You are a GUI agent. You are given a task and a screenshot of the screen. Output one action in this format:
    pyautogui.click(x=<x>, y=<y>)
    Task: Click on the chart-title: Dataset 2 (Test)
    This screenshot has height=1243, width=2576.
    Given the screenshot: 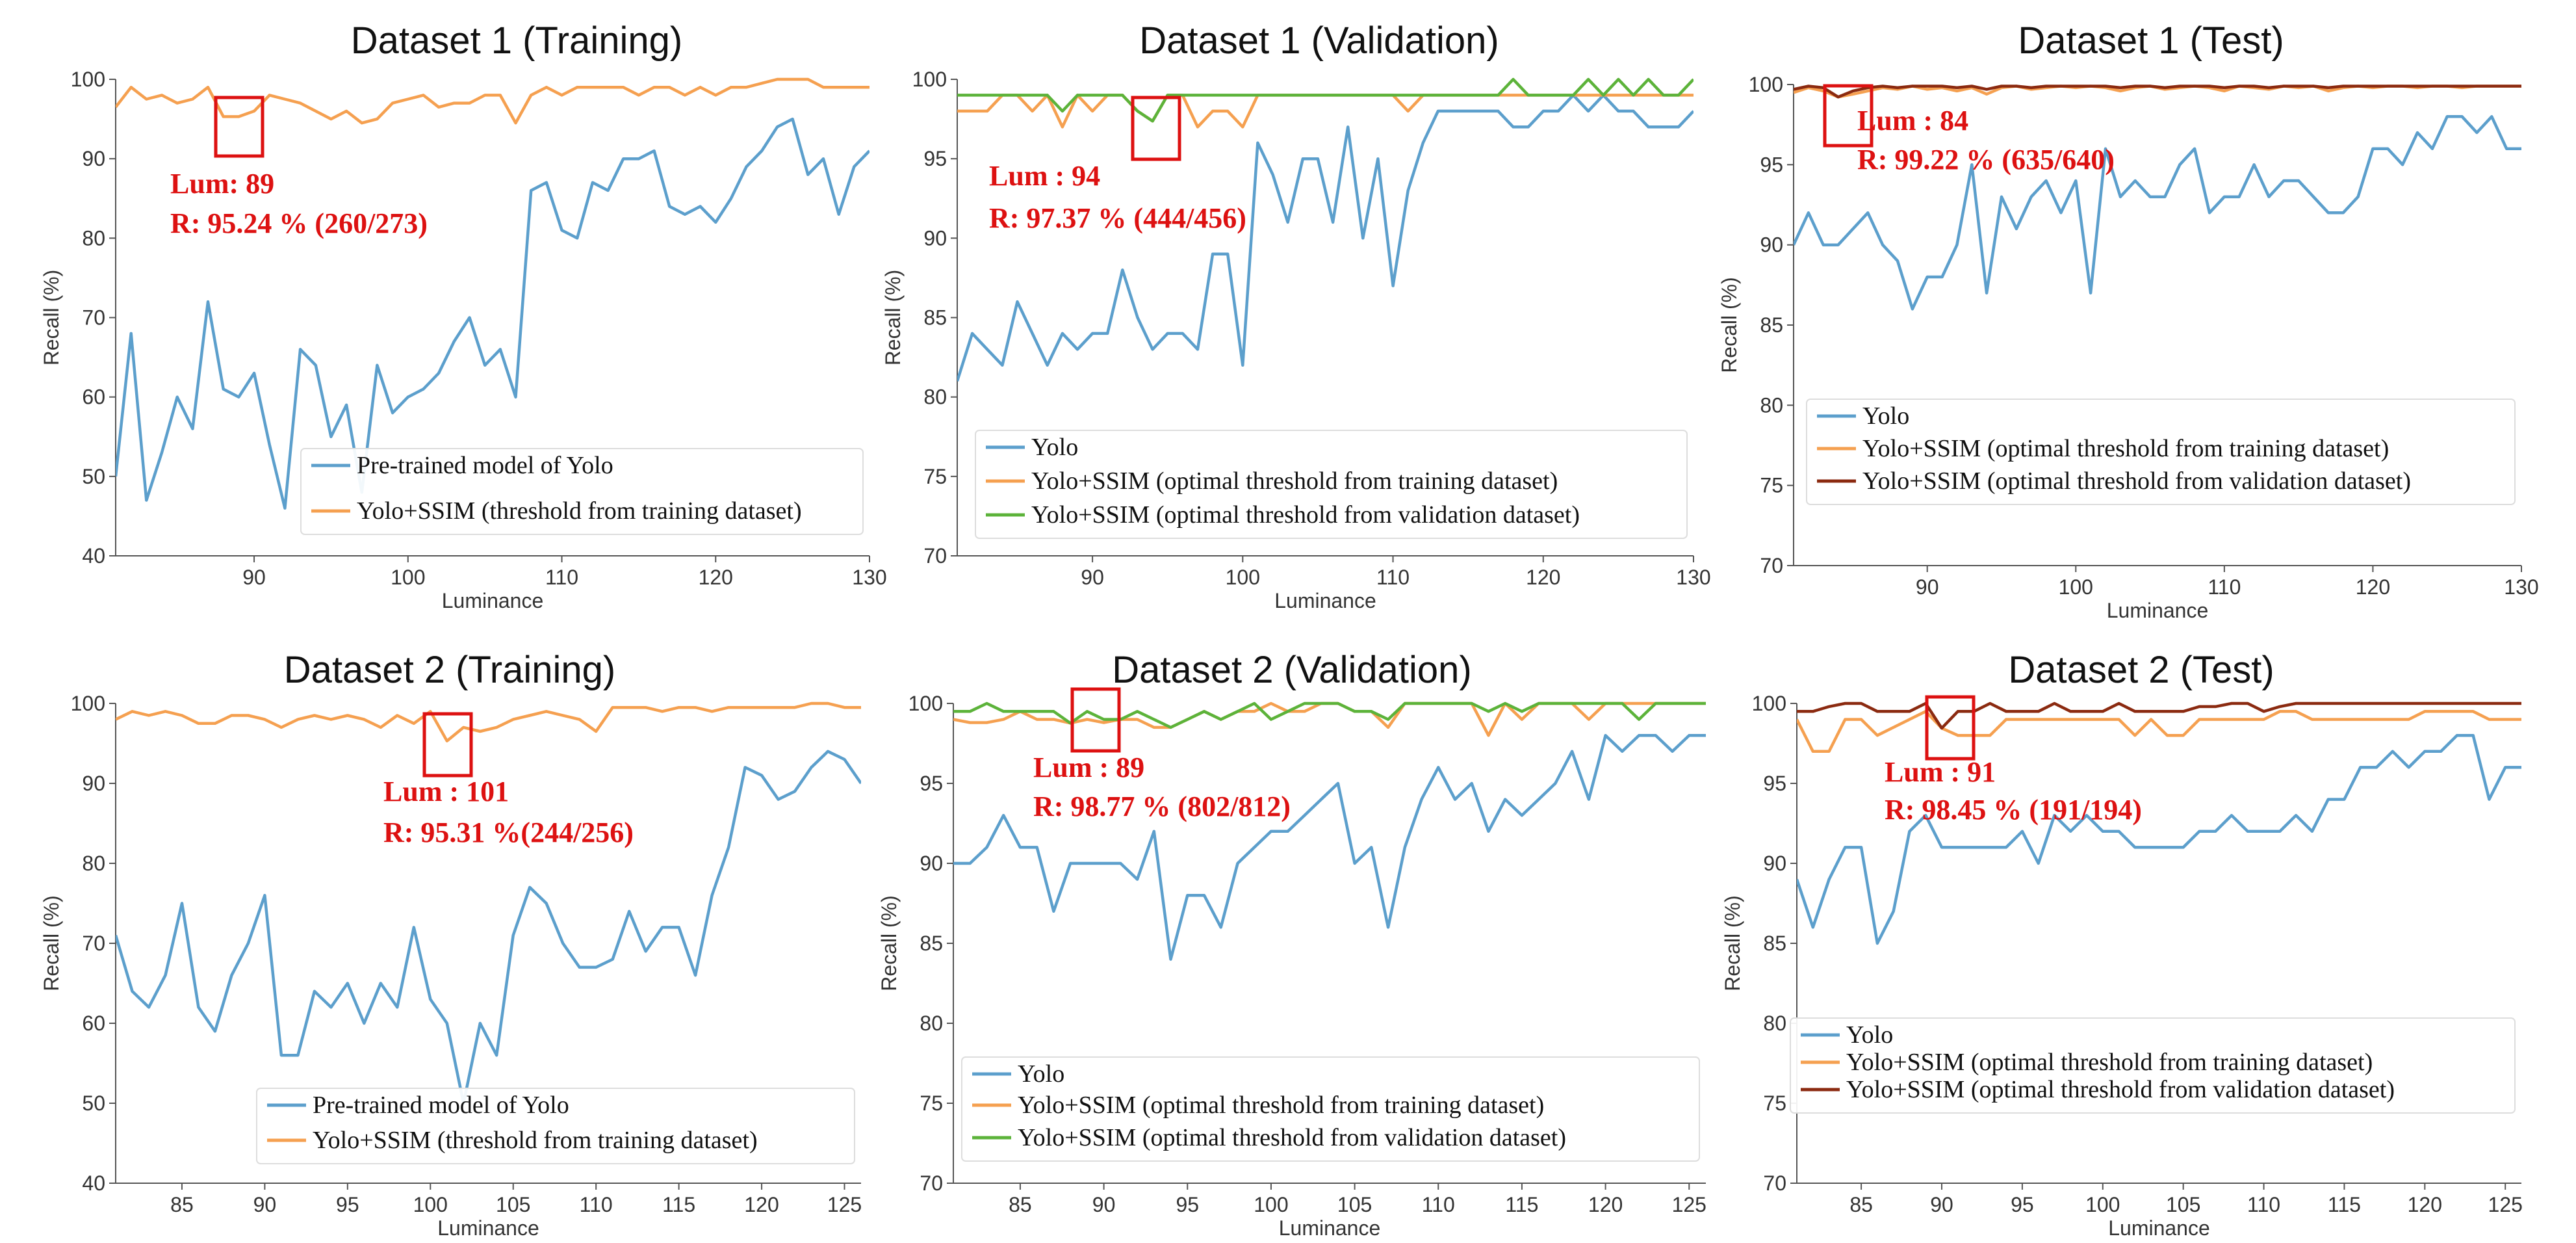 What is the action you would take?
    pyautogui.click(x=2141, y=670)
    